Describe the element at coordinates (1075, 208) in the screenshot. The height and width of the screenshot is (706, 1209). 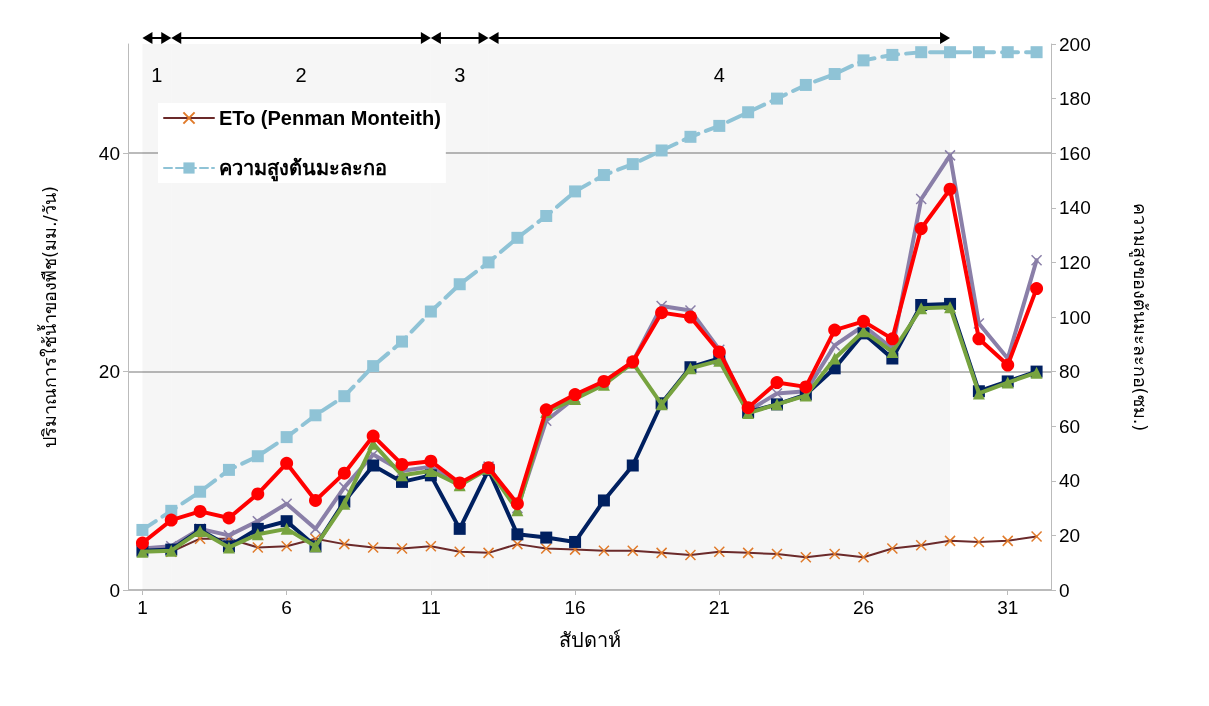
I see `y2-tick-label: 140` at that location.